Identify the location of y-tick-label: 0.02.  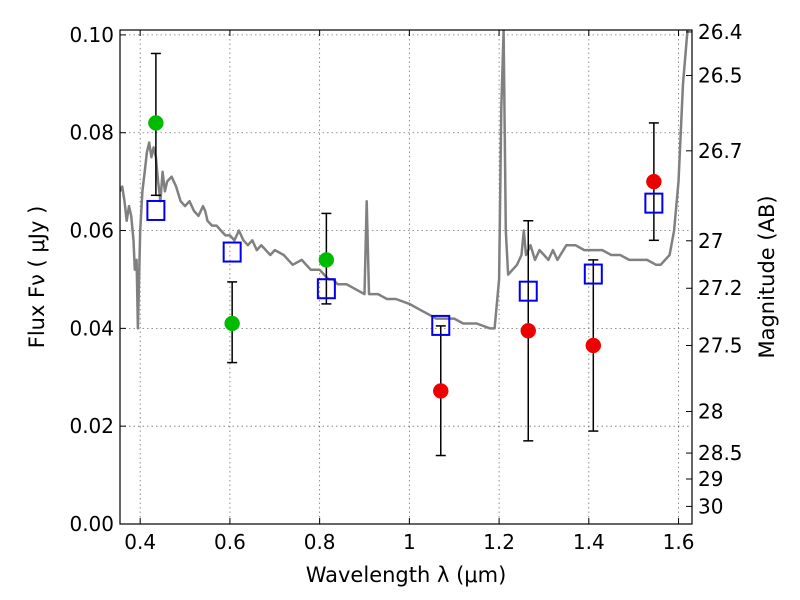
(91, 426).